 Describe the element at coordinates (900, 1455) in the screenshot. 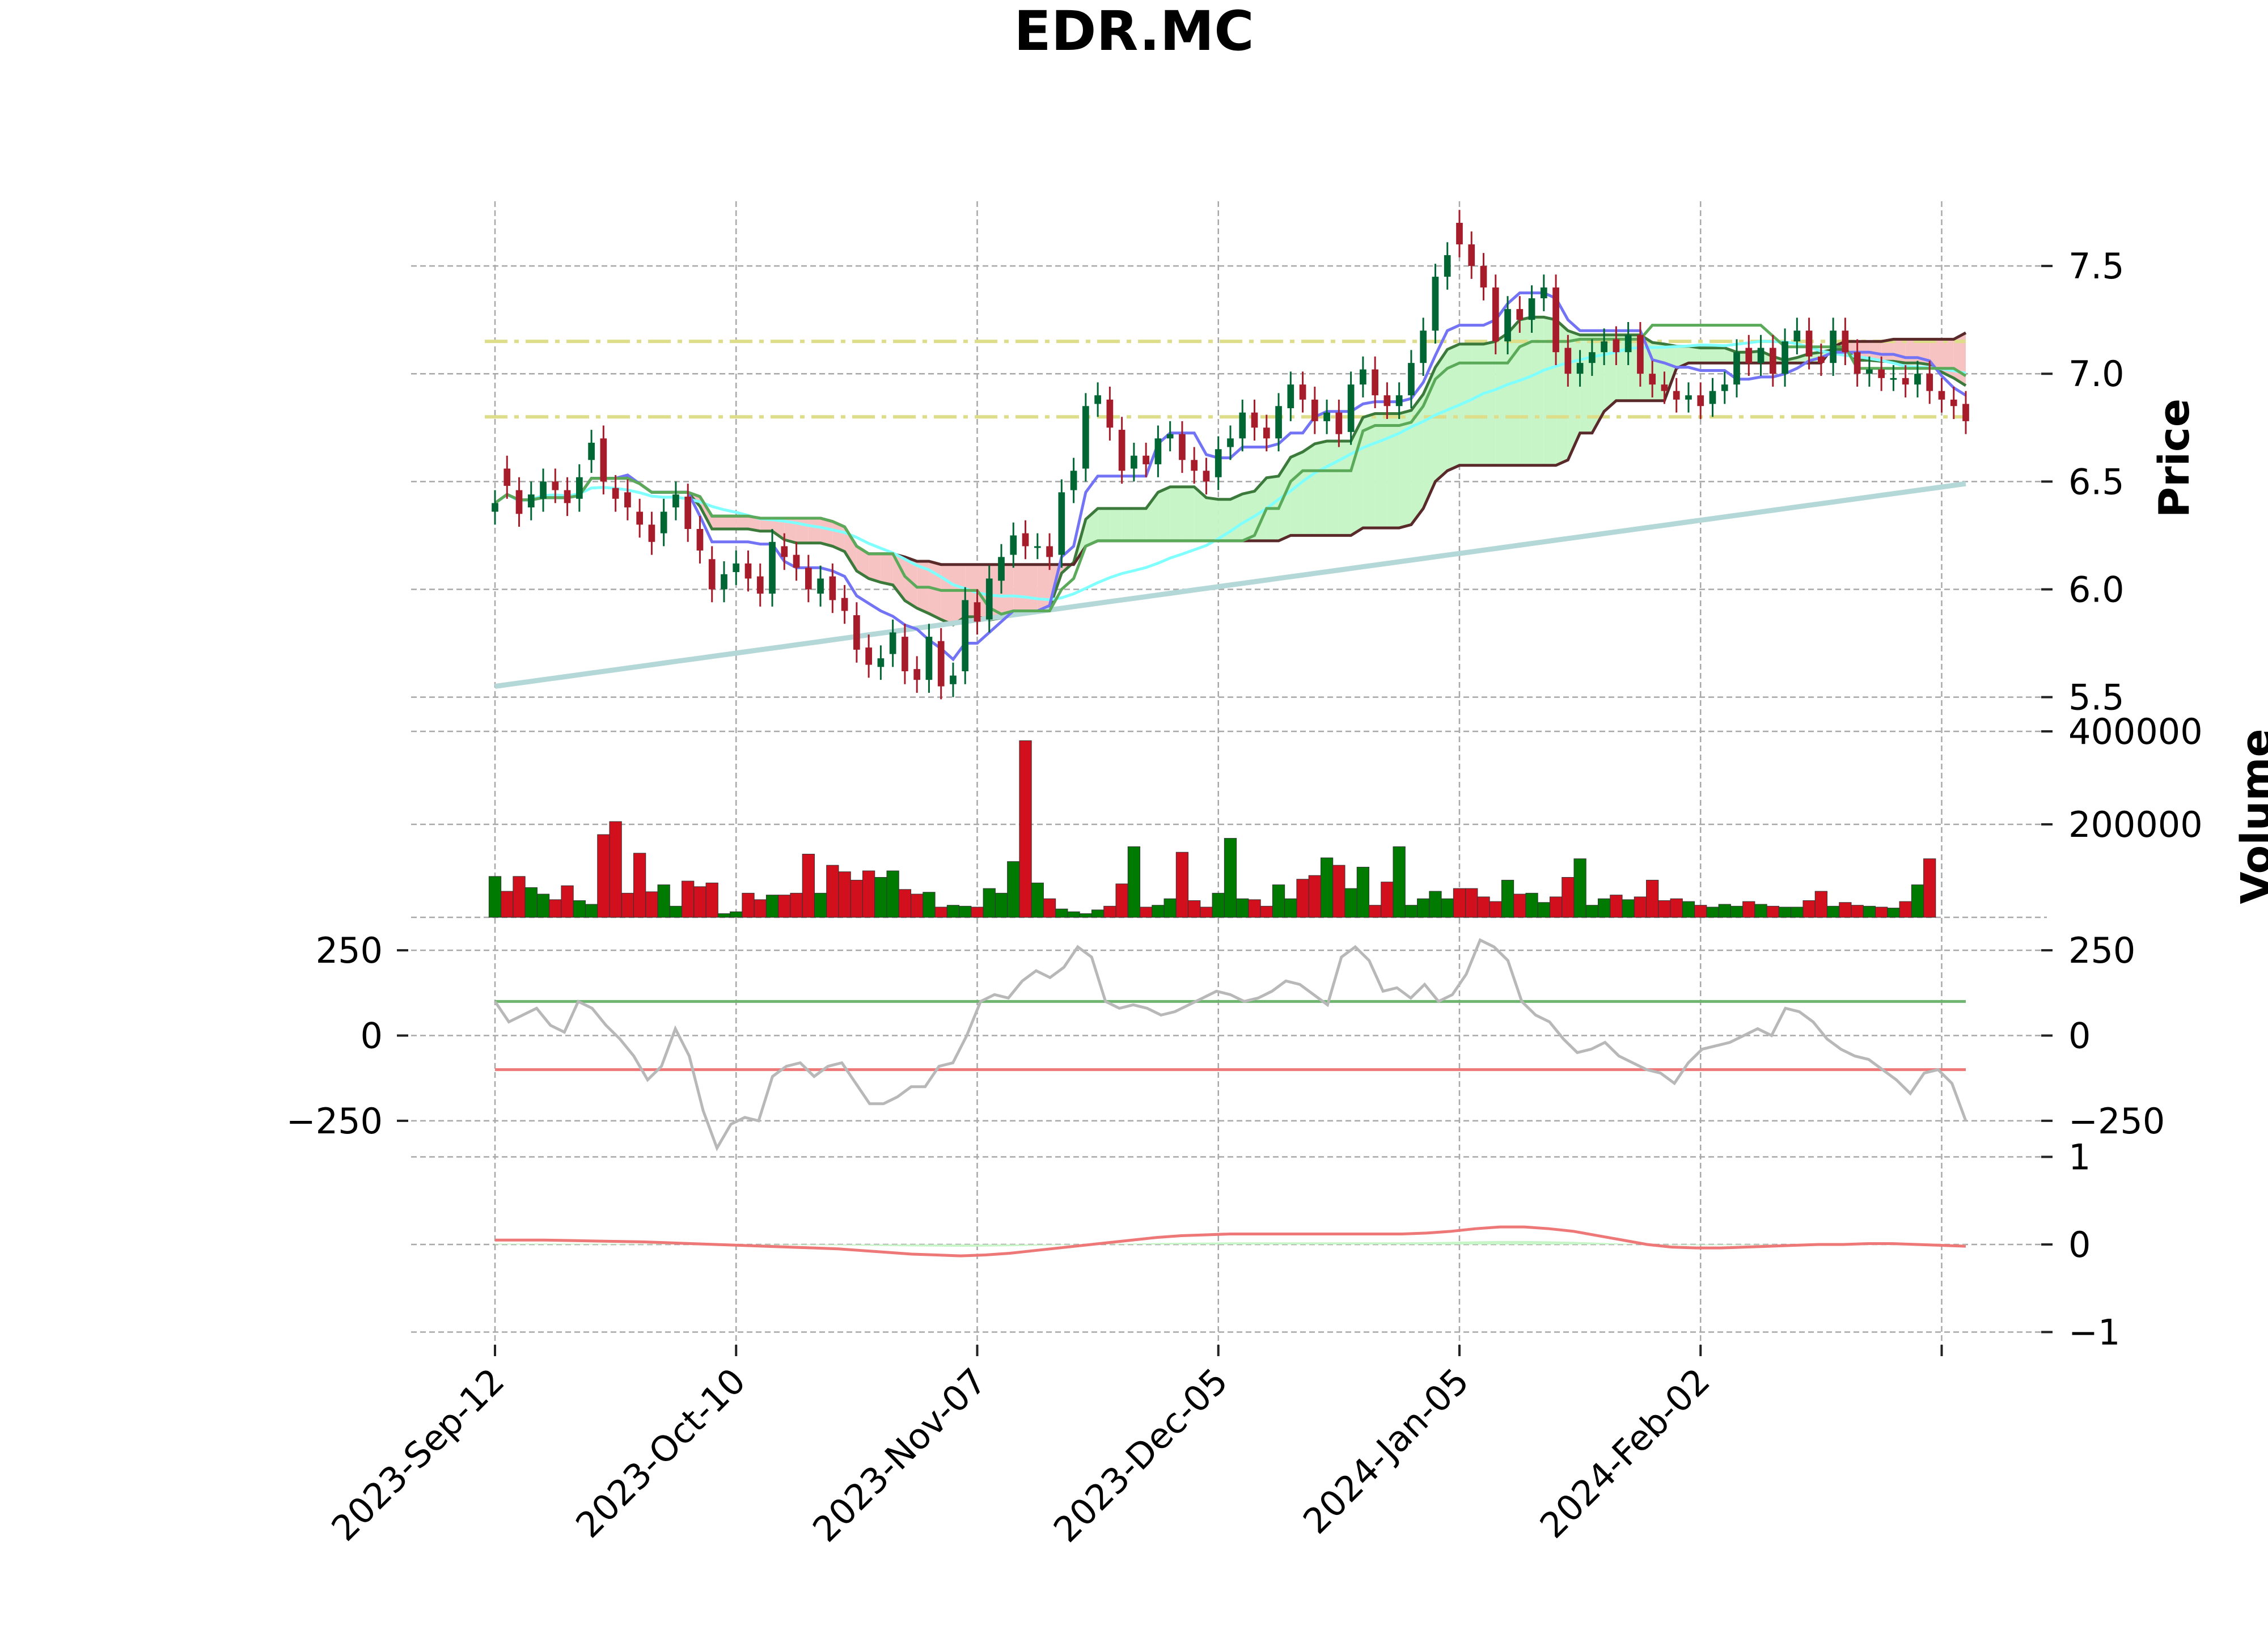

I see `x-tick-label: 2023-Nov-07` at that location.